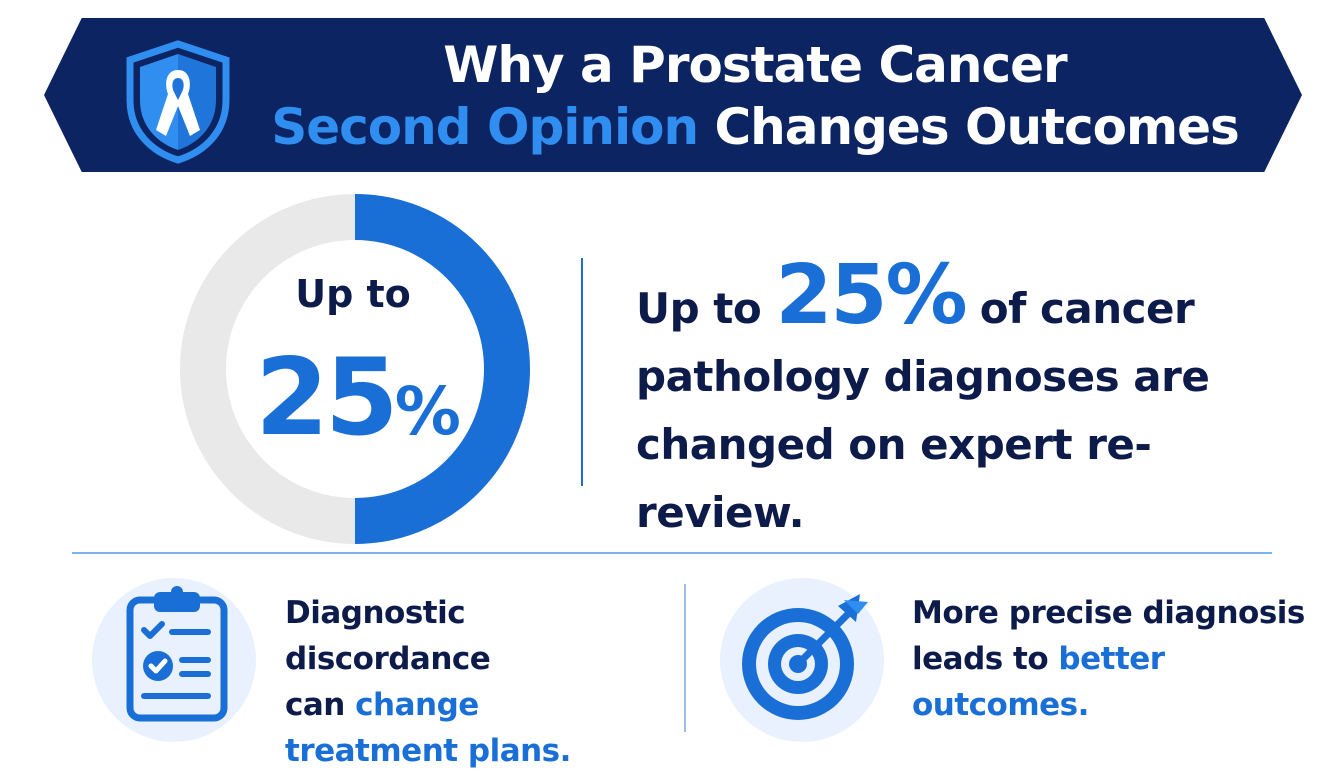 The height and width of the screenshot is (774, 1344). What do you see at coordinates (894, 478) in the screenshot?
I see `stat-line-3: changed on expert re-review.` at bounding box center [894, 478].